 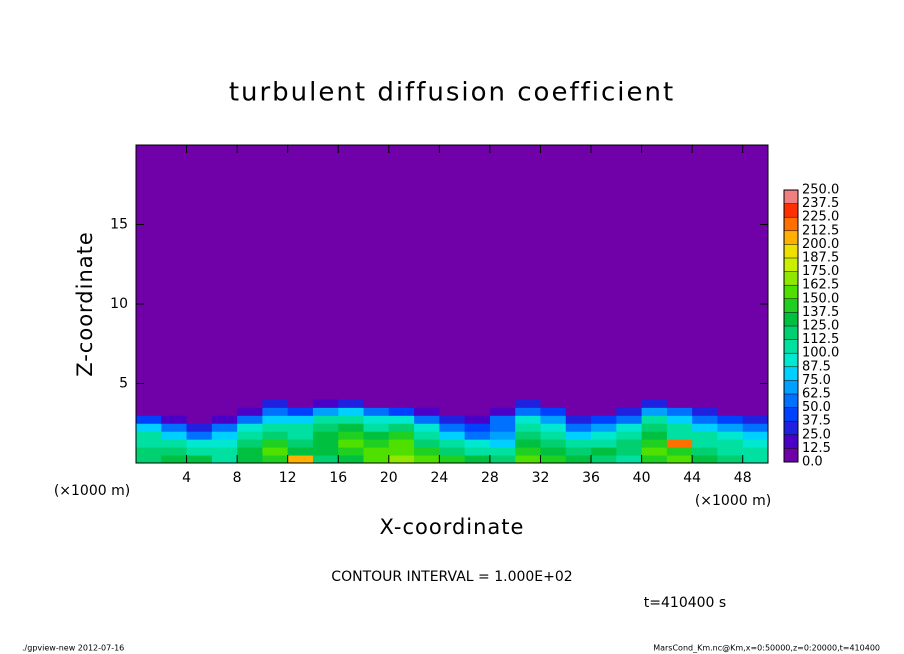 What do you see at coordinates (591, 478) in the screenshot?
I see `x-tick-label: 36` at bounding box center [591, 478].